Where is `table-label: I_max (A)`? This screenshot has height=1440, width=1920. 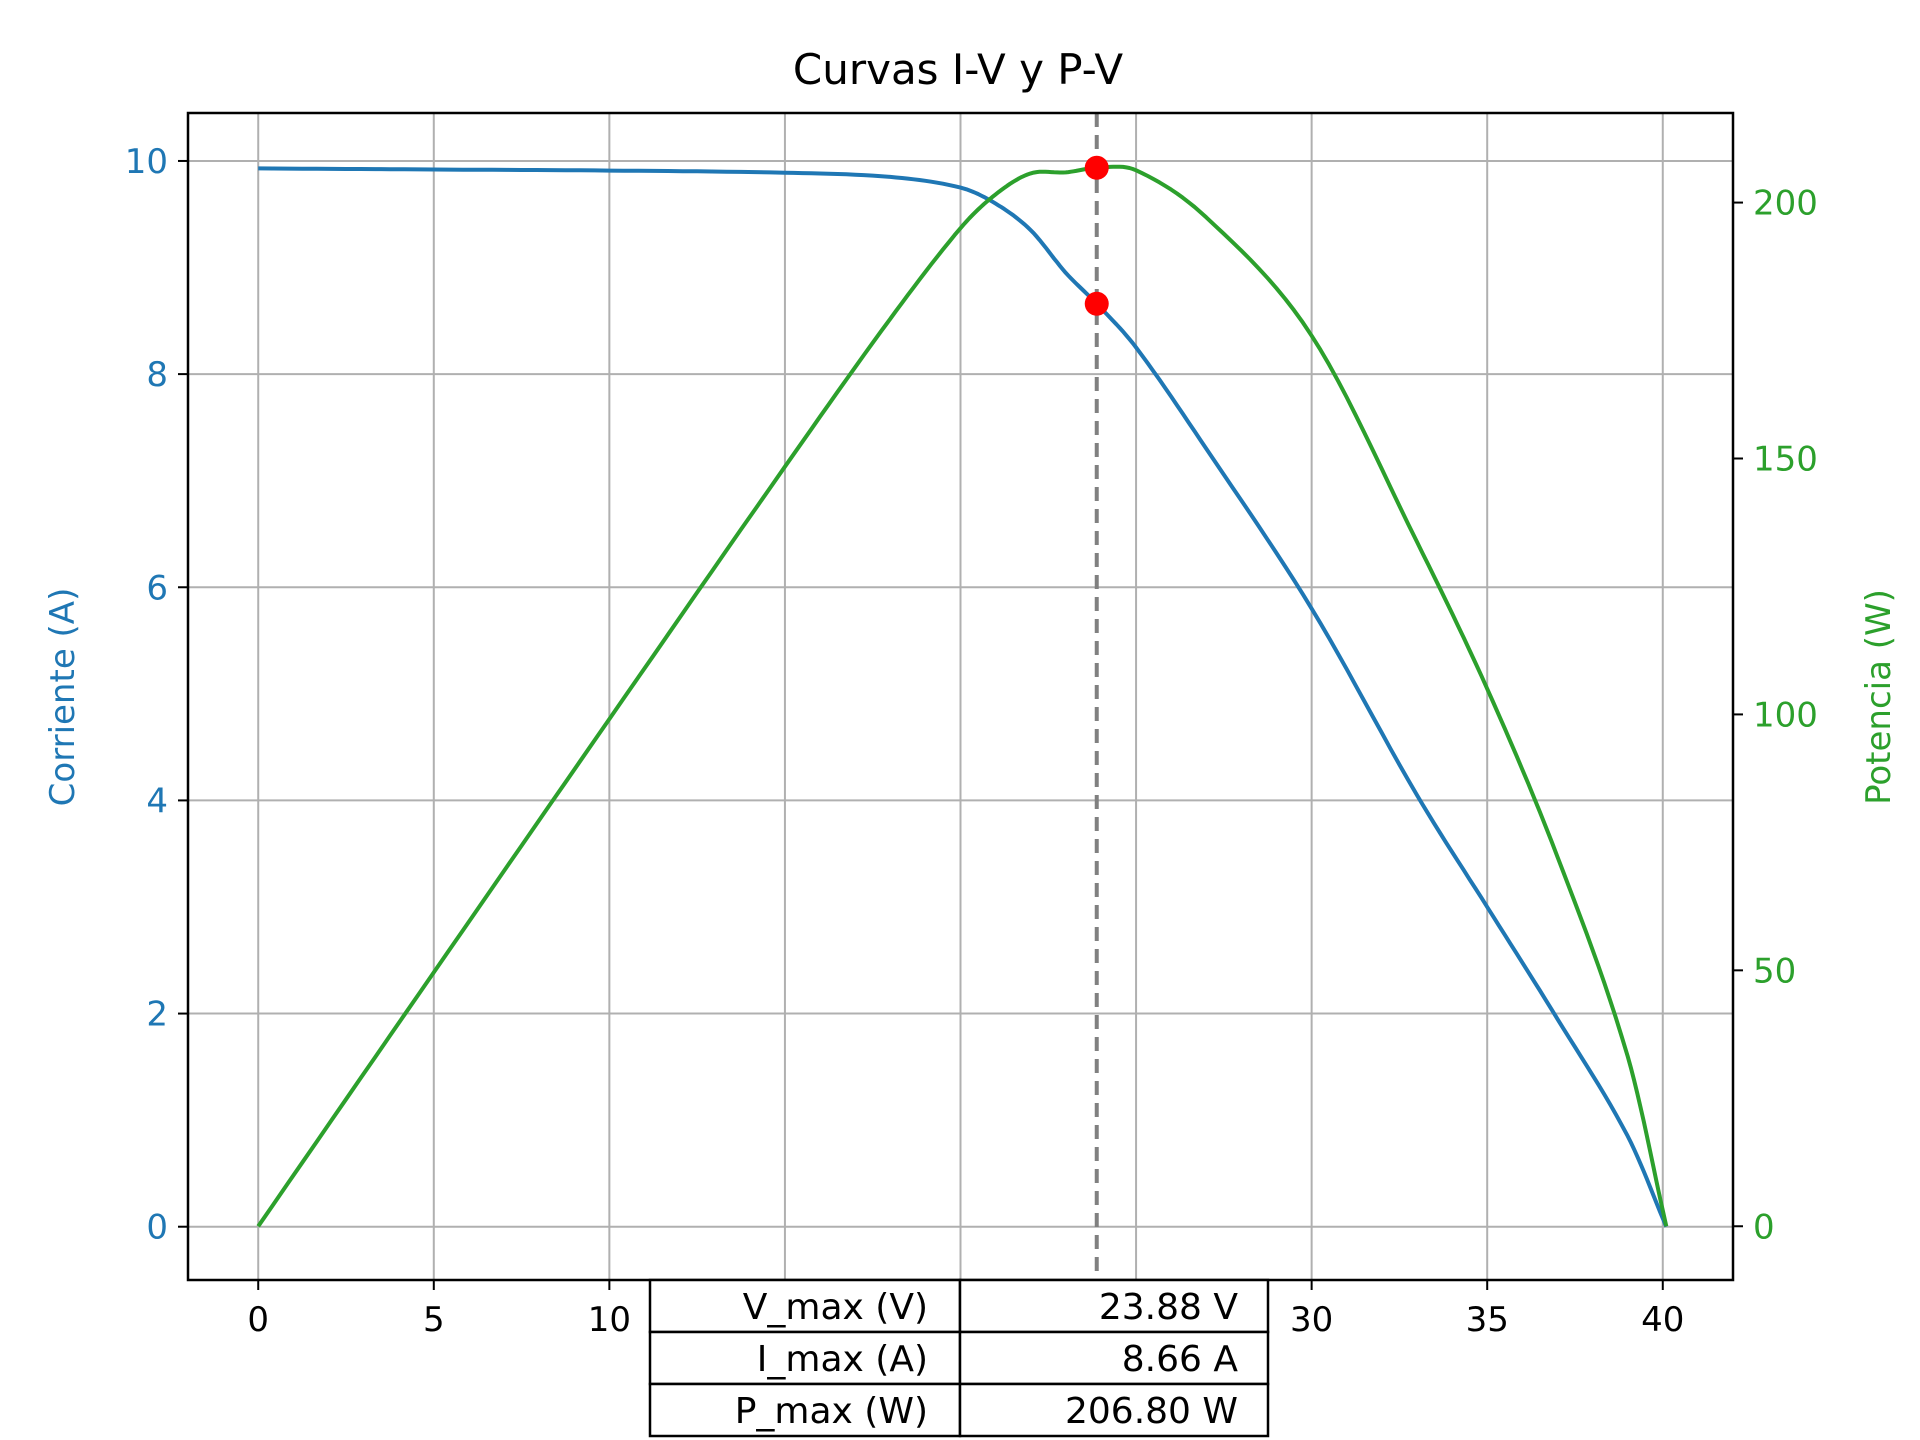 table-label: I_max (A) is located at coordinates (842, 1359).